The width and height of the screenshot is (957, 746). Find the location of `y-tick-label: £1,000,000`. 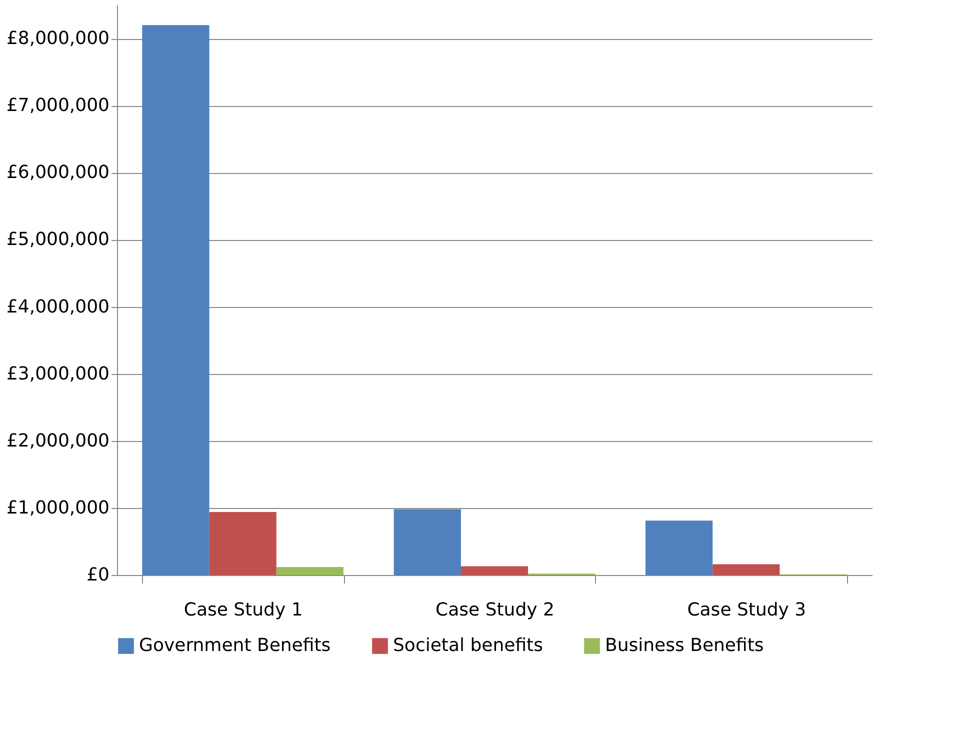

y-tick-label: £1,000,000 is located at coordinates (58, 507).